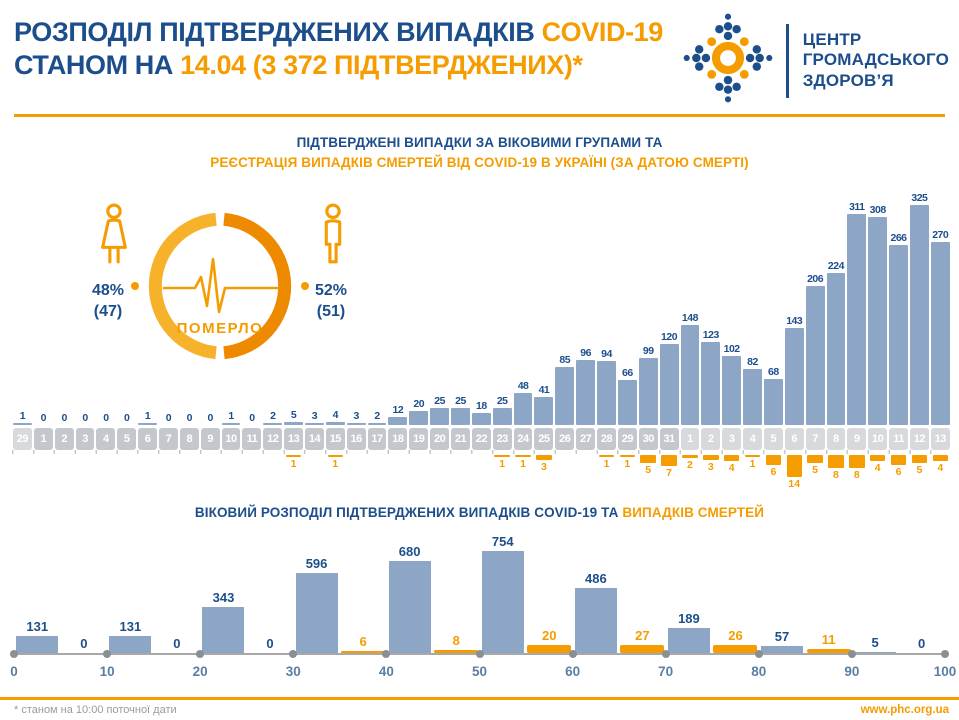 This screenshot has height=720, width=959. Describe the element at coordinates (940, 235) in the screenshot. I see `daily-case-count: 270` at that location.